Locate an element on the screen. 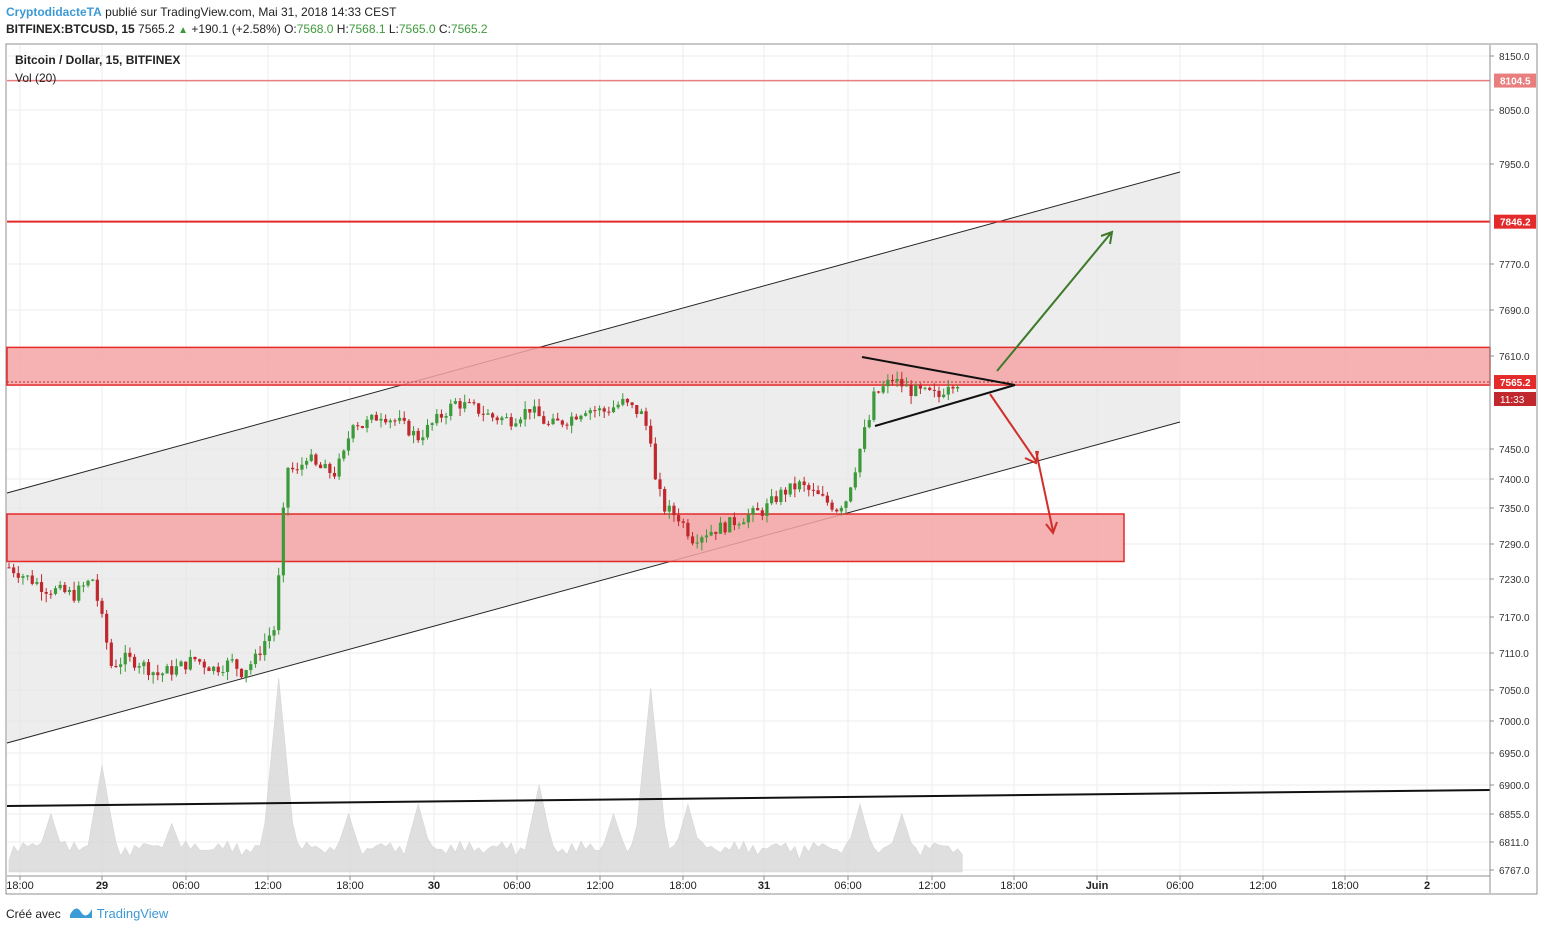 This screenshot has height=931, width=1544. price-tick-label: 7350.0 is located at coordinates (1514, 509).